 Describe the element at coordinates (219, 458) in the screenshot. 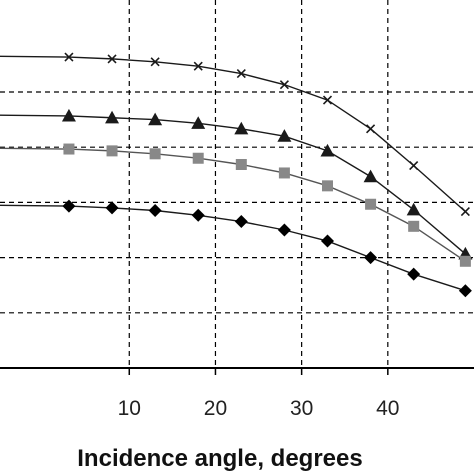

I see `x-axis-title: Incidence angle, degrees` at that location.